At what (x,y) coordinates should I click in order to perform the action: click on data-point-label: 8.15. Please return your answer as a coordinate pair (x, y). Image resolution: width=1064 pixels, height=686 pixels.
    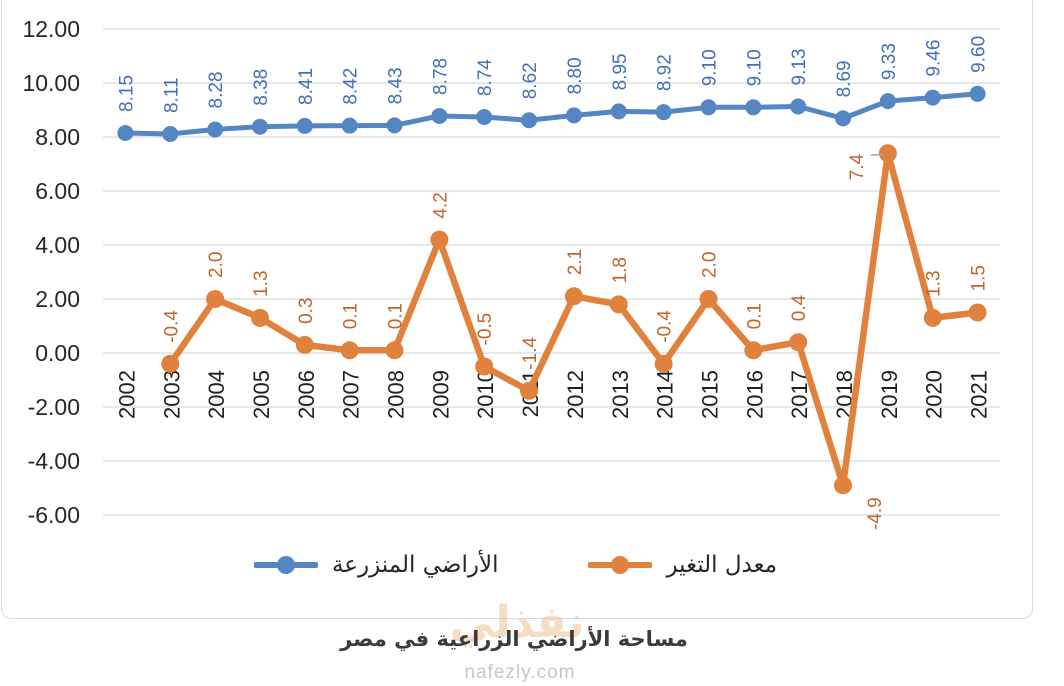
    Looking at the image, I should click on (126, 93).